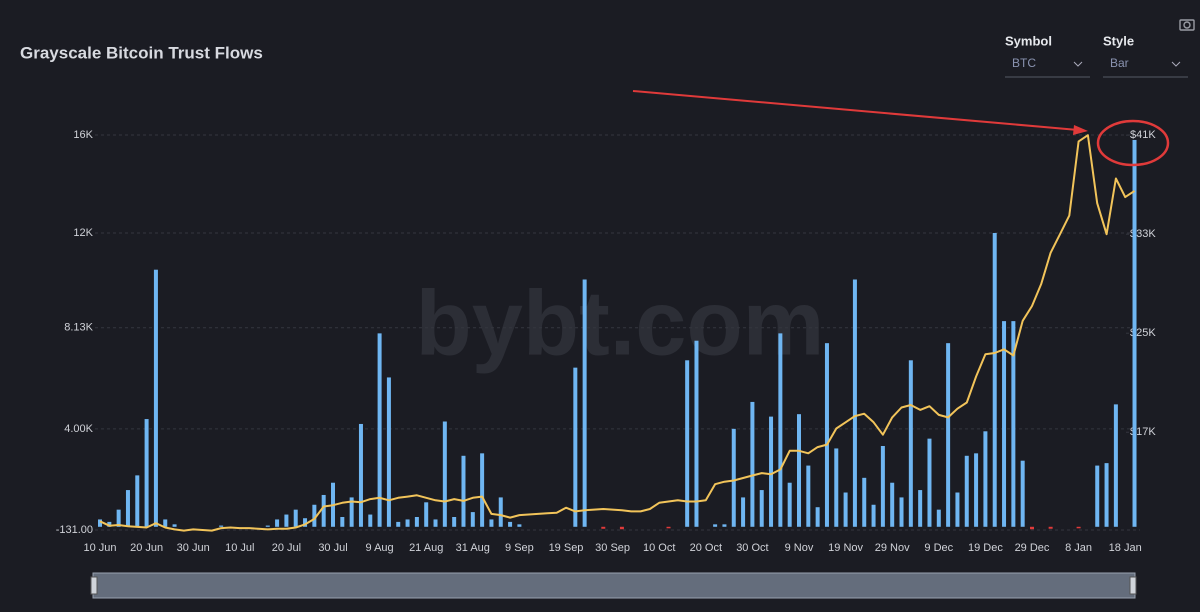 Image resolution: width=1200 pixels, height=612 pixels. What do you see at coordinates (799, 548) in the screenshot?
I see `x-tick-label: 9 Nov` at bounding box center [799, 548].